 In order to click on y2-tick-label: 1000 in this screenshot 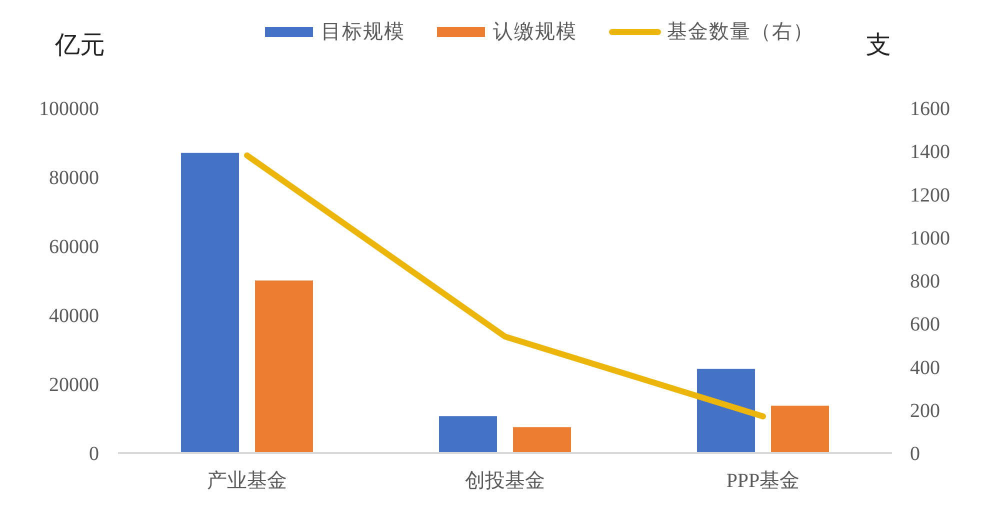, I will do `click(930, 238)`.